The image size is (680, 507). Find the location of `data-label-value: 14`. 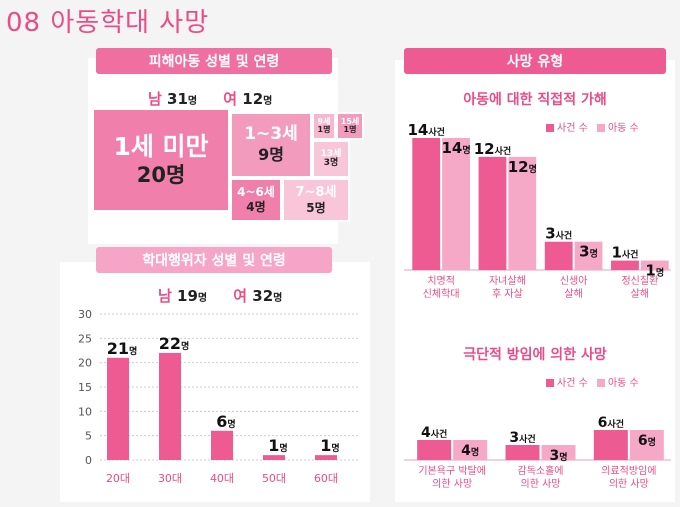

data-label-value: 14 is located at coordinates (451, 148).